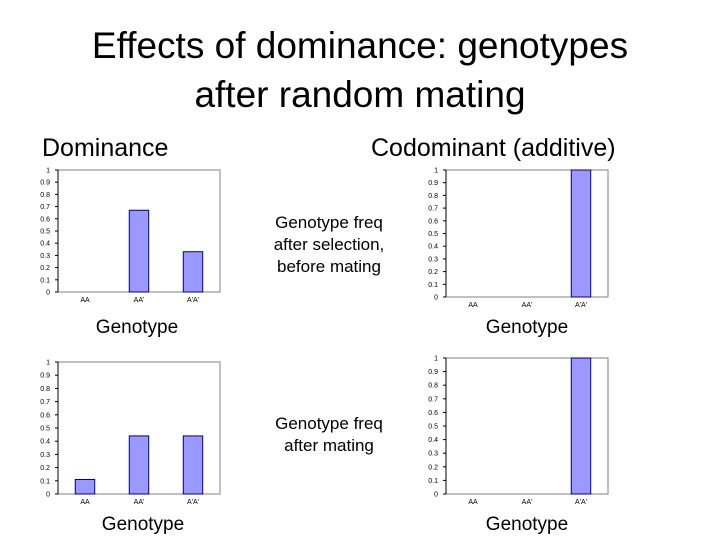  I want to click on chart-codominant-after-mating: 0 0.1 0.2 0.3 0.4 0.5 0.6 0.7 0.8 0.9 1 AA AA' A'A', so click(518, 431).